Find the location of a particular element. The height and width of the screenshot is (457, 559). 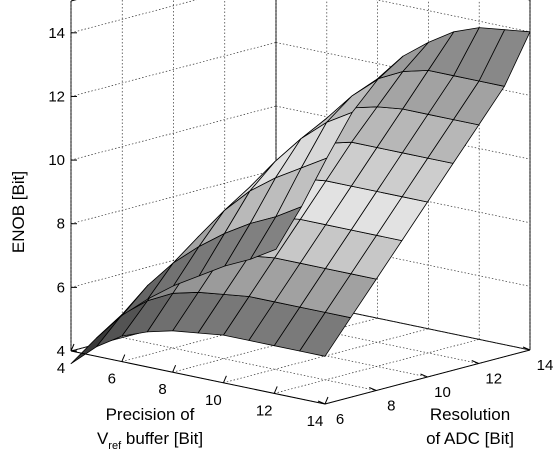

z-tick-label: 14 is located at coordinates (56, 33).